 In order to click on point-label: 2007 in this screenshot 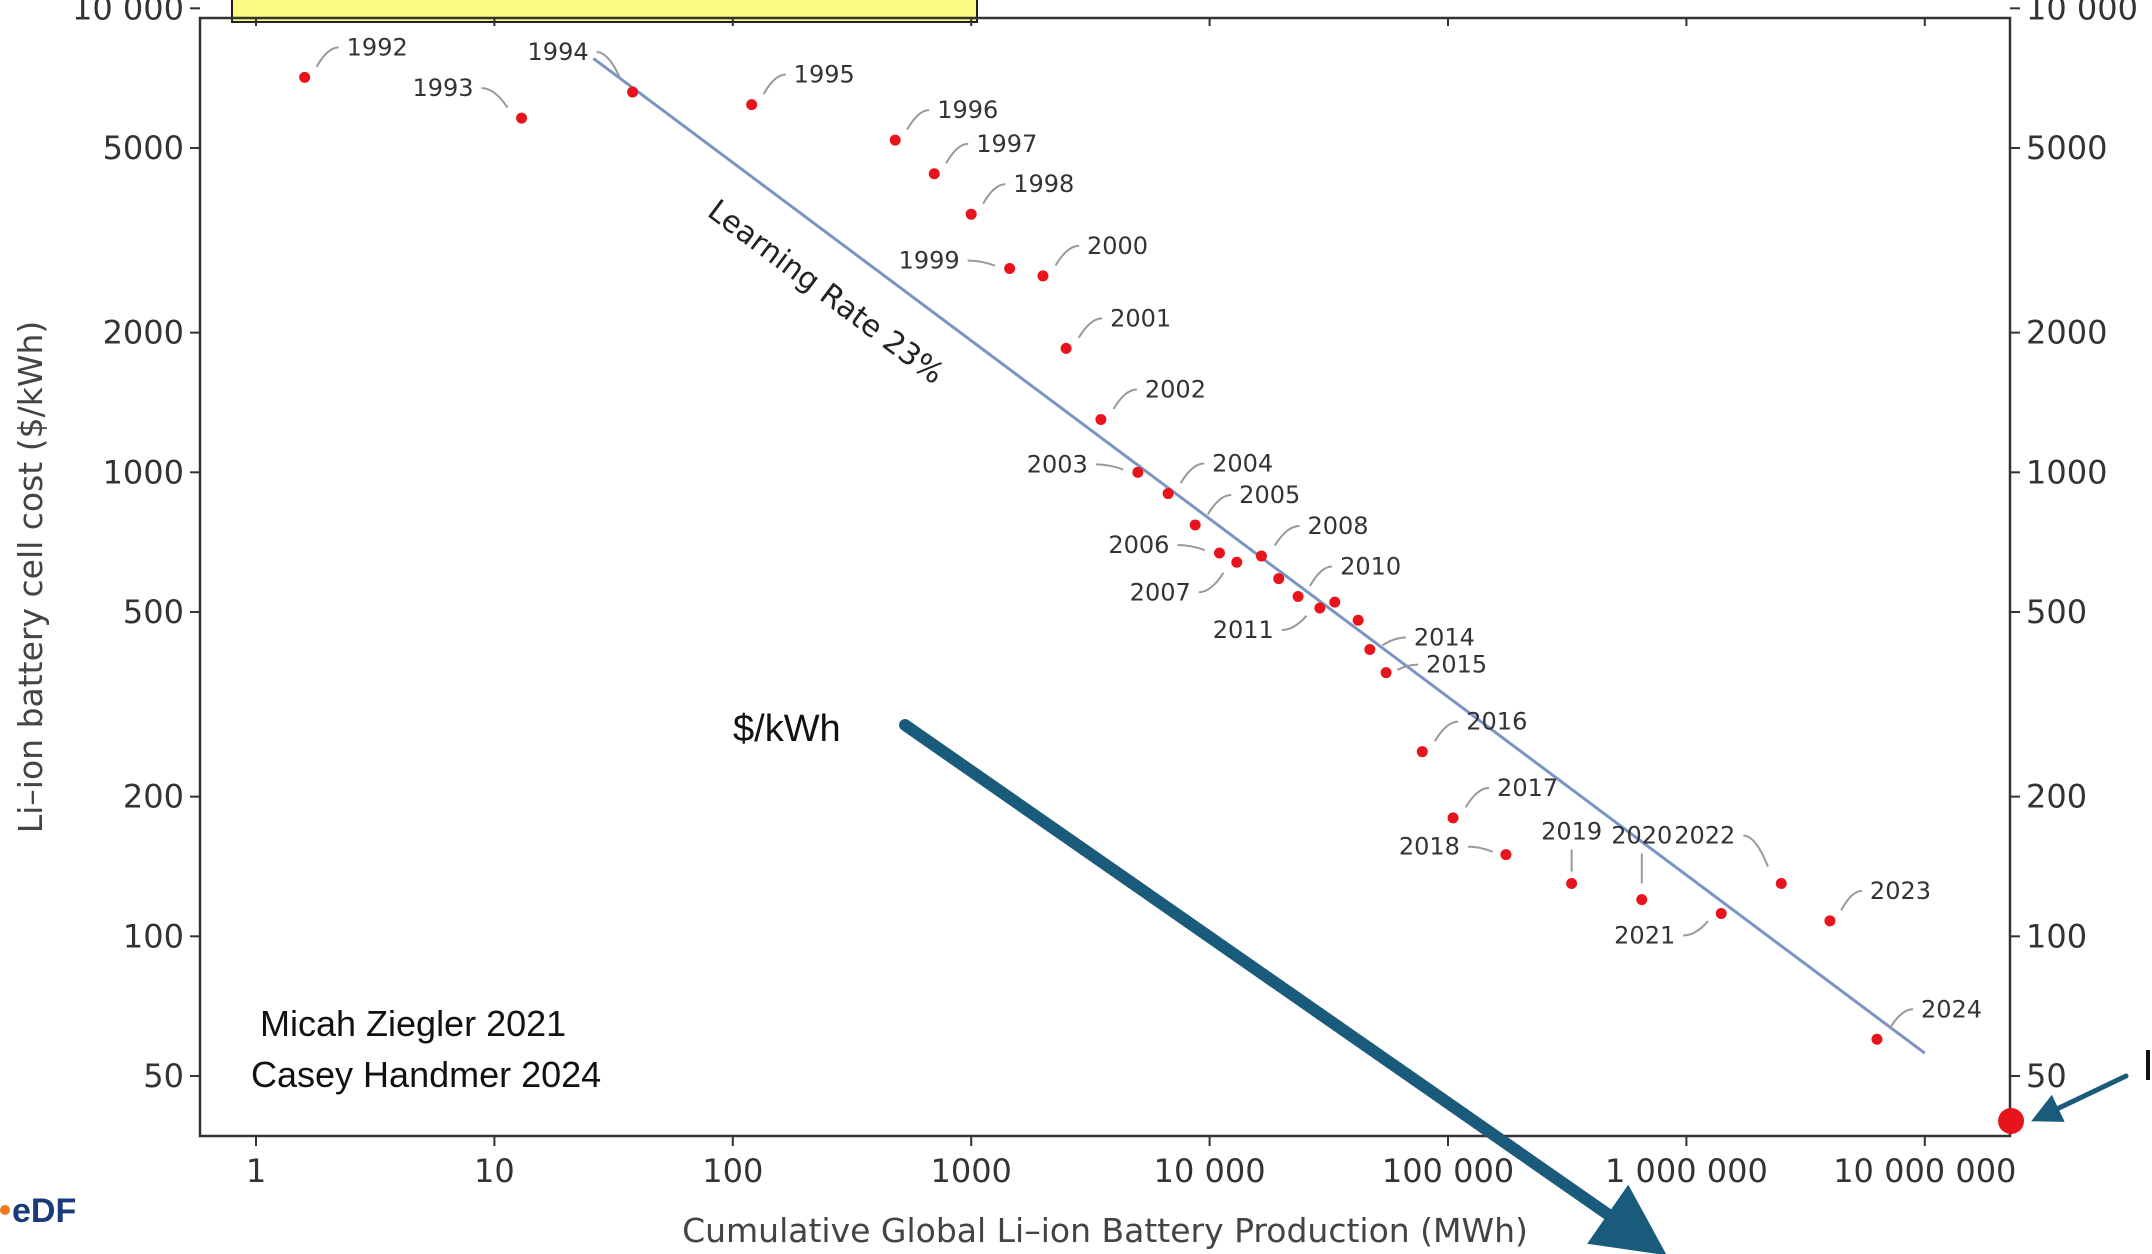, I will do `click(1160, 592)`.